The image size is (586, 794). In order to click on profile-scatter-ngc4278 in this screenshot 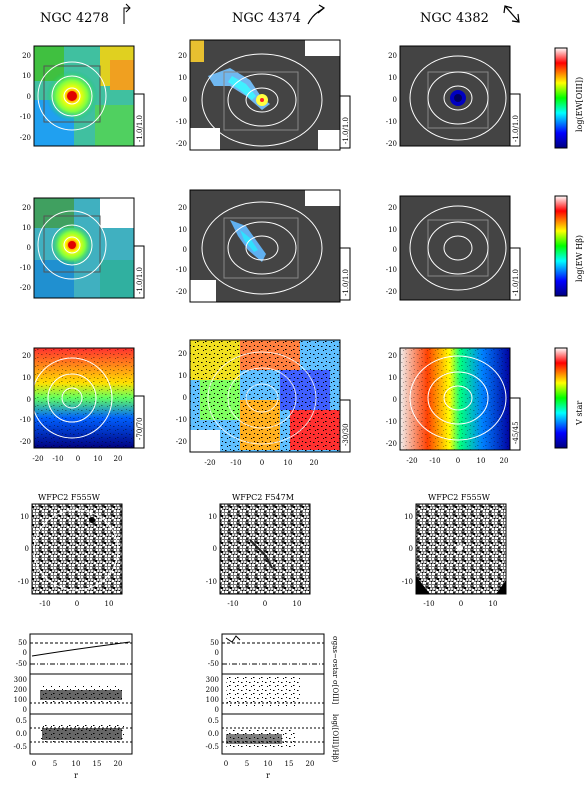, I will do `click(82, 714)`.